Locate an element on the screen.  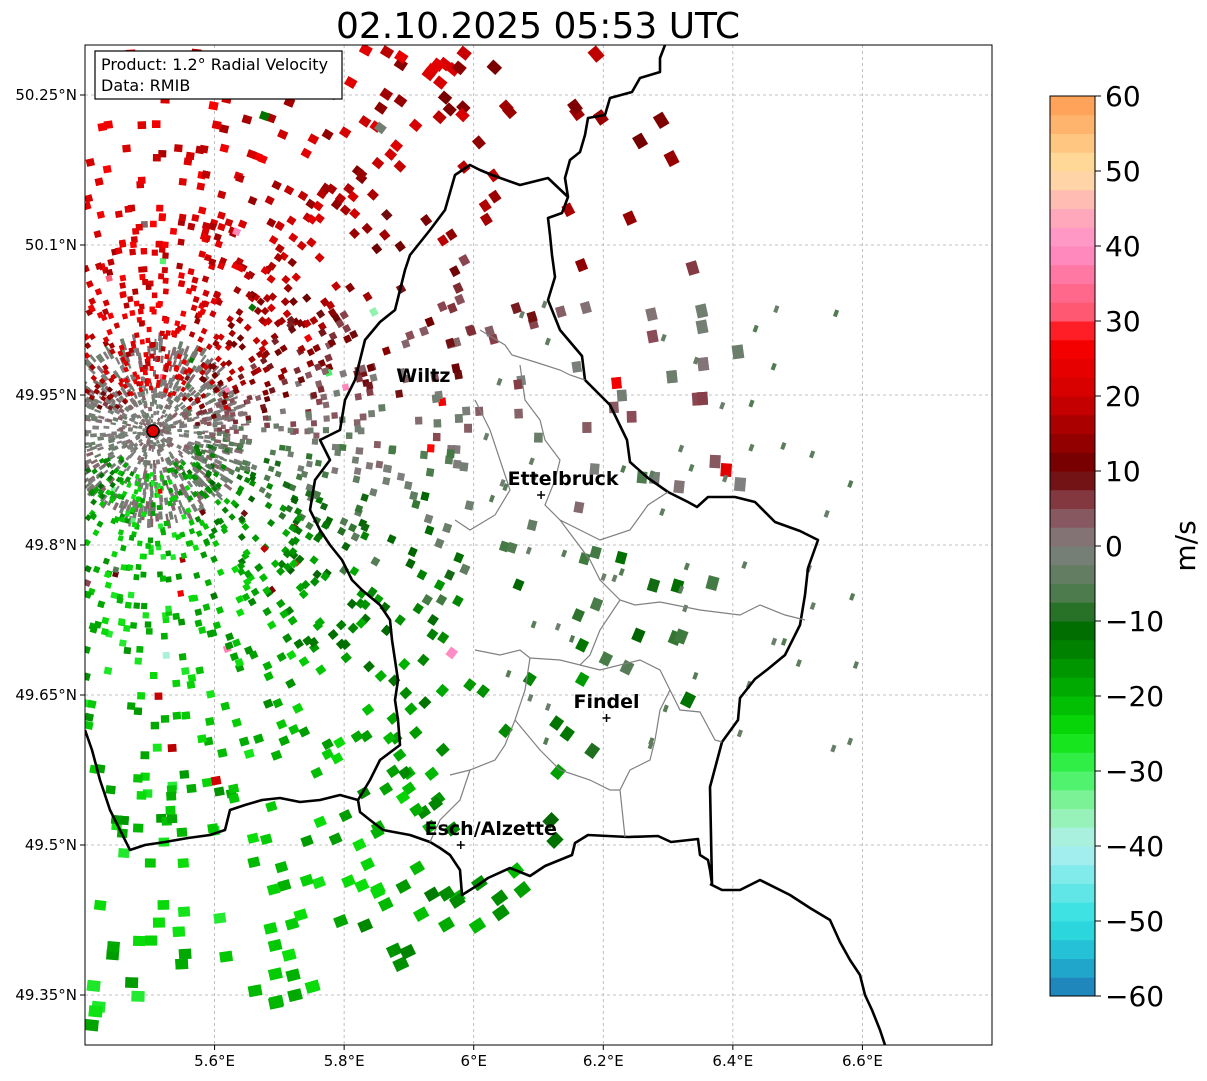
colorbar-tick-label: 10 is located at coordinates (1123, 471).